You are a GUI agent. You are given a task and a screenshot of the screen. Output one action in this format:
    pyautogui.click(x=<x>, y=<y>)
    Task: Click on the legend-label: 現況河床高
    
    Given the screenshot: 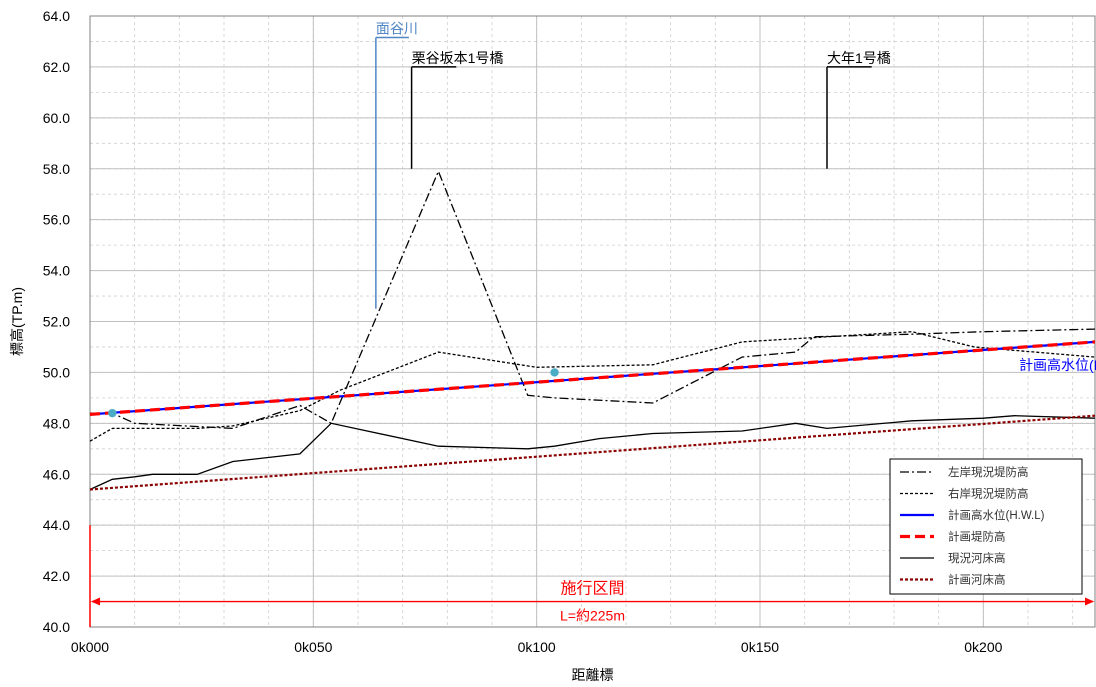 What is the action you would take?
    pyautogui.click(x=977, y=558)
    